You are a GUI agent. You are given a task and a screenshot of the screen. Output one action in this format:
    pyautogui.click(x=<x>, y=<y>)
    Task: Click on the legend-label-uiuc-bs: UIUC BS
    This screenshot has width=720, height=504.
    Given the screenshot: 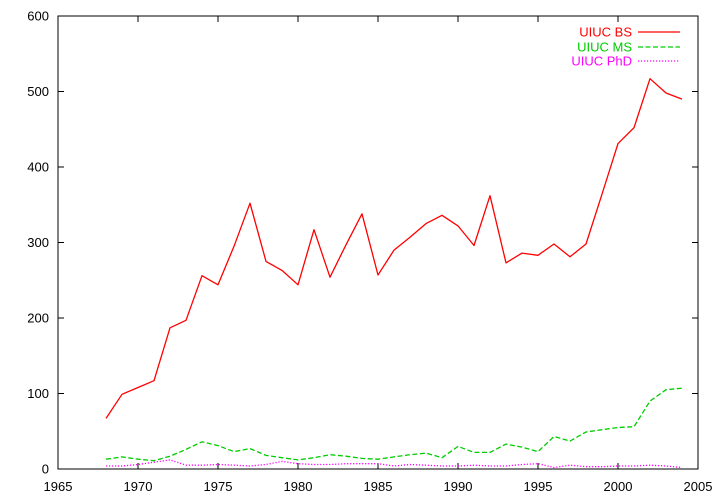 What is the action you would take?
    pyautogui.click(x=605, y=32)
    